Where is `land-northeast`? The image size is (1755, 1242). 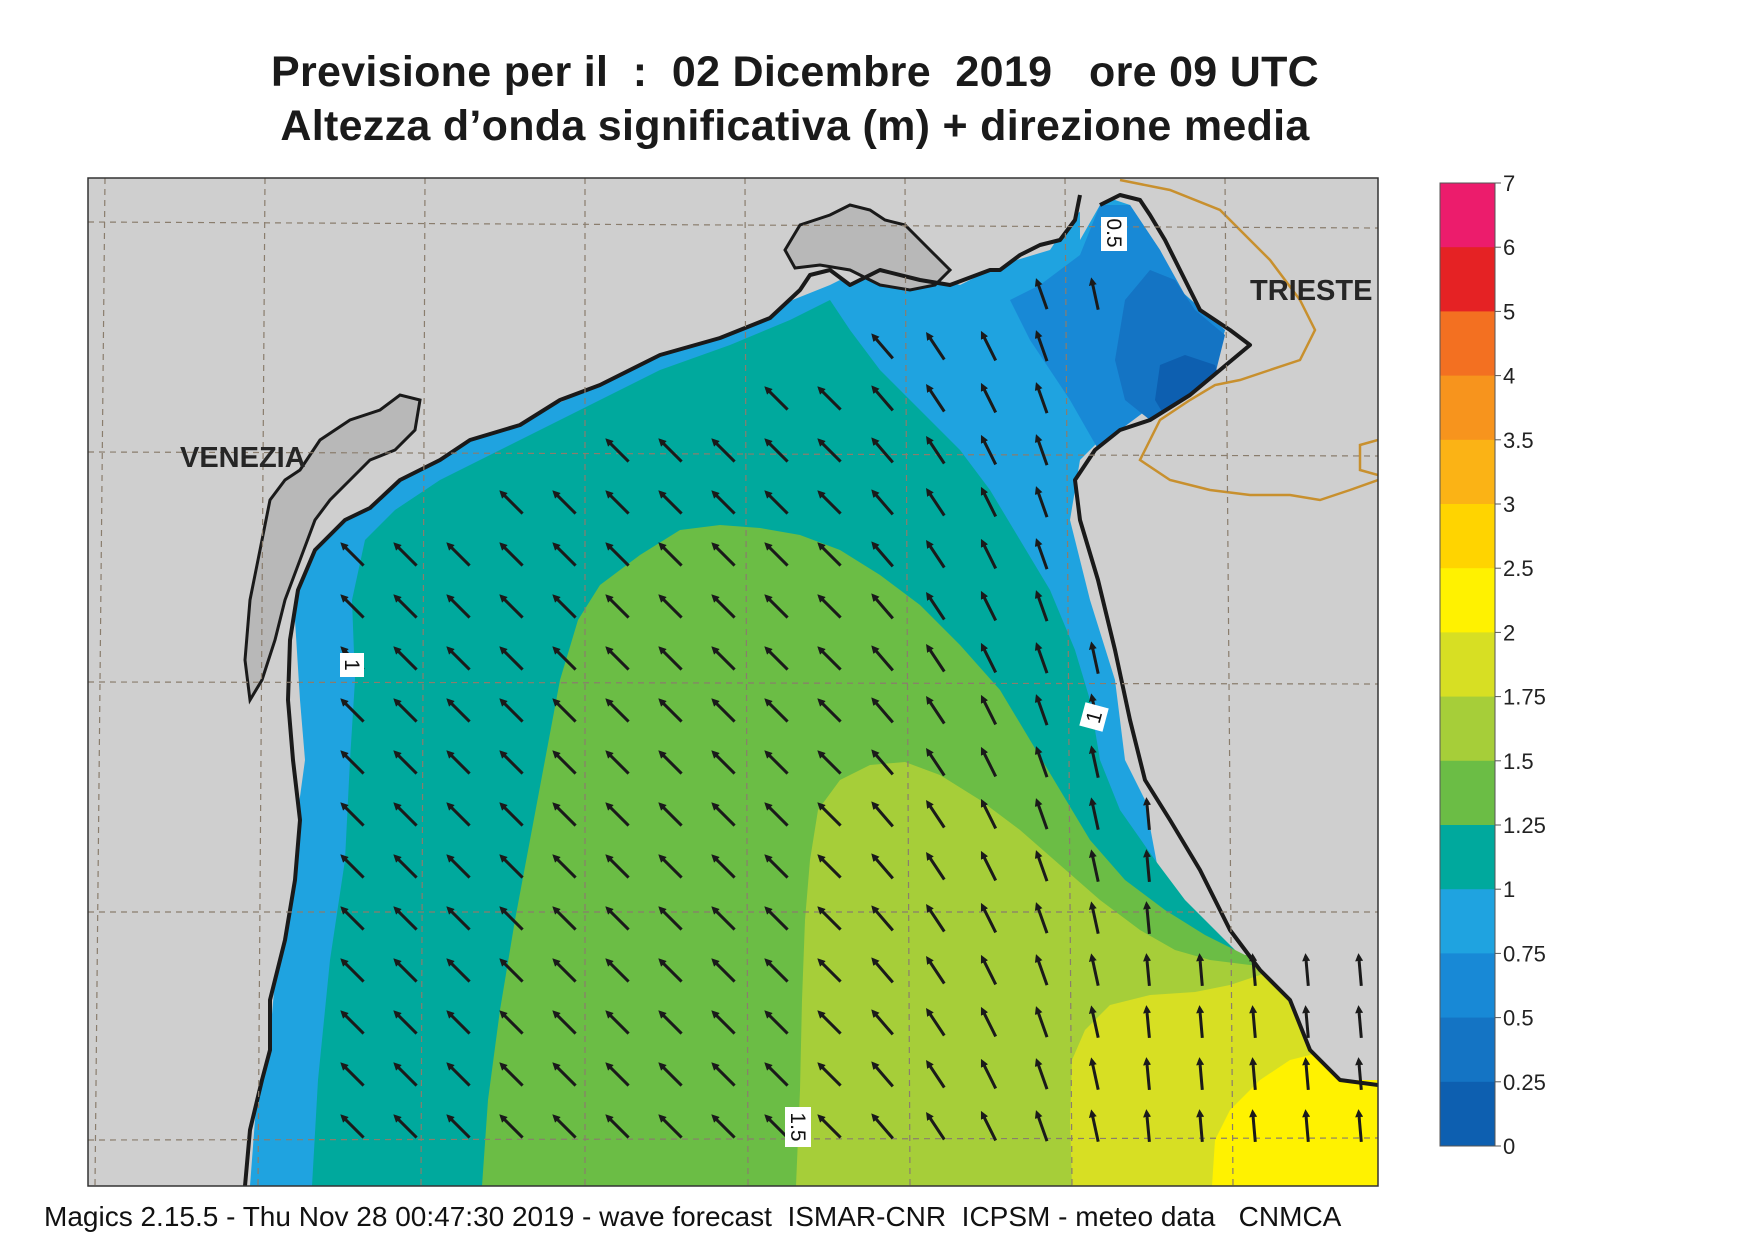 land-northeast is located at coordinates (1226, 629).